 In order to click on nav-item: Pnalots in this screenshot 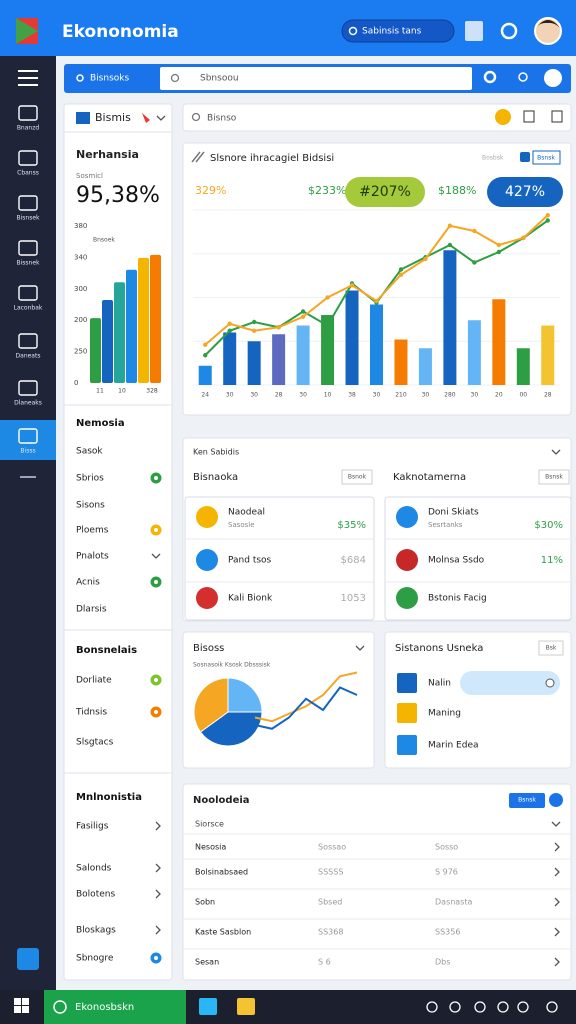, I will do `click(92, 557)`.